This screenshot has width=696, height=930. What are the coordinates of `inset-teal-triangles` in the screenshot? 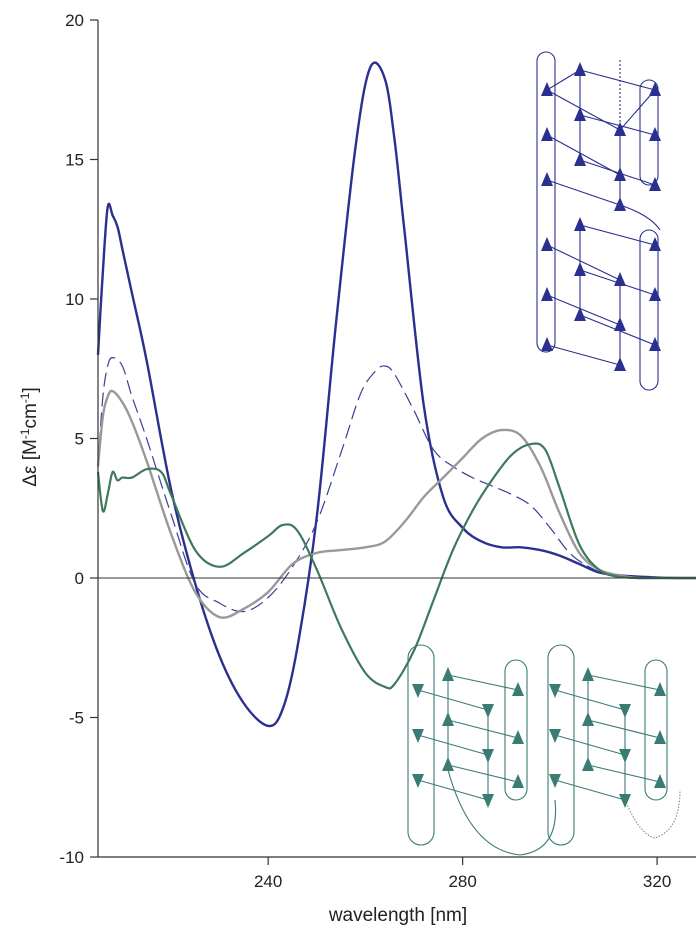 It's located at (539, 737).